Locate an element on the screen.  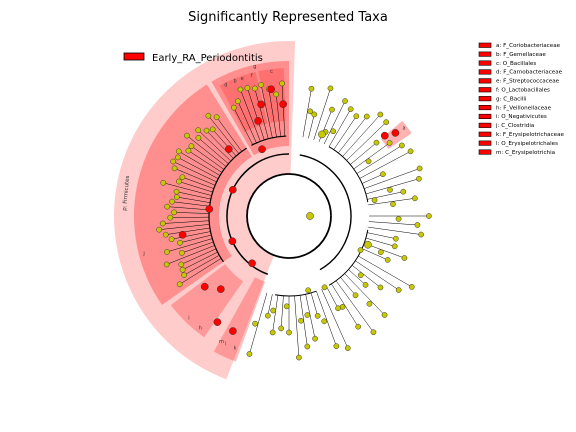
clade-letter-h: h is located at coordinates (200, 328).